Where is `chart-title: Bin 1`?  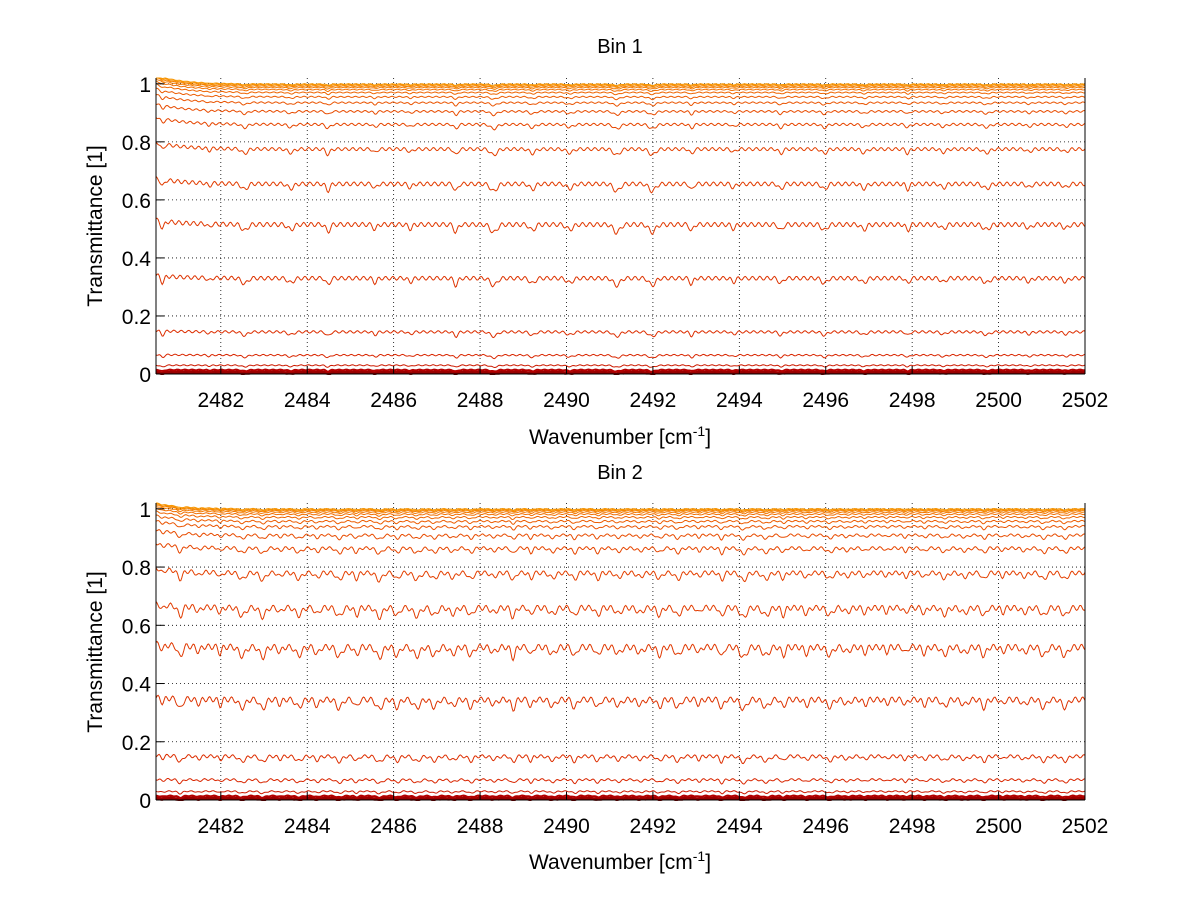 chart-title: Bin 1 is located at coordinates (620, 47).